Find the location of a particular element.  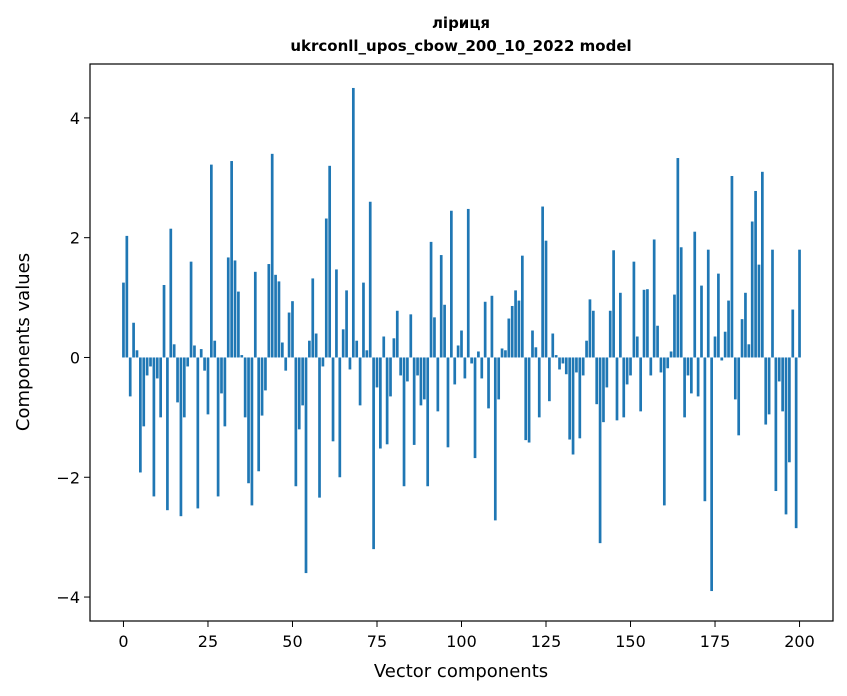

x-tick-label: 100 is located at coordinates (461, 641).